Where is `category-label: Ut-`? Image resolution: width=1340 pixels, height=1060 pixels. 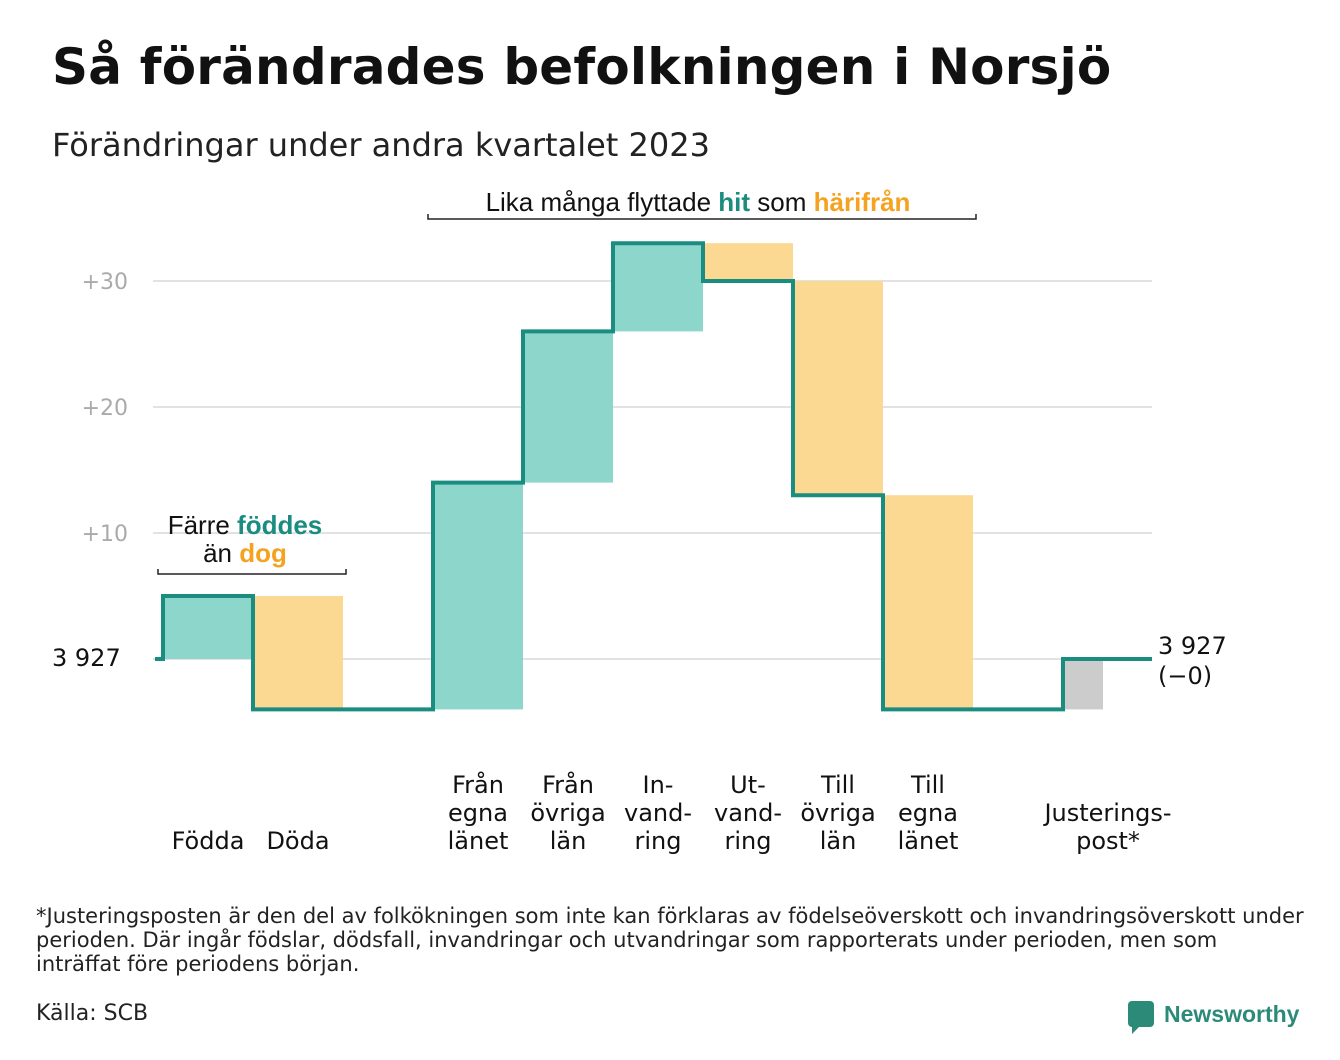 category-label: Ut- is located at coordinates (748, 785).